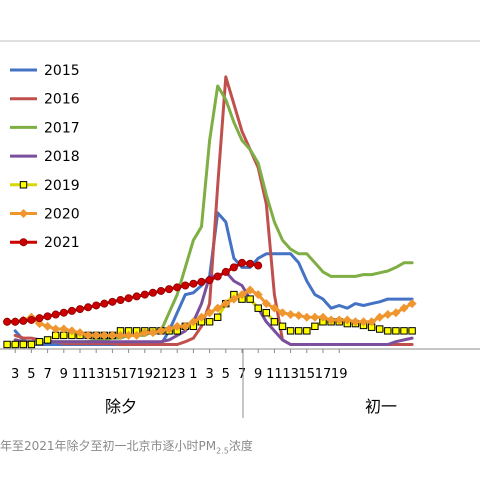  I want to click on series-2018-line, so click(213, 308).